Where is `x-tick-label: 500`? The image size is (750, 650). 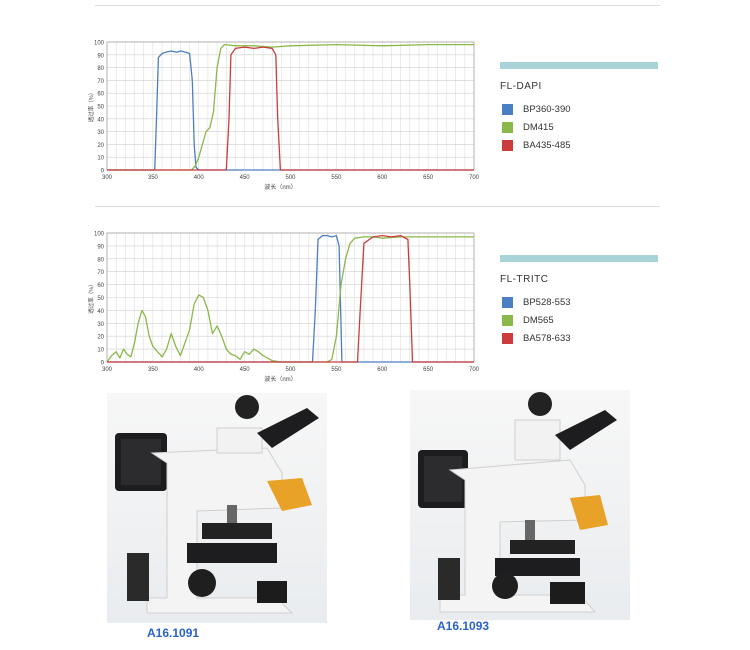 x-tick-label: 500 is located at coordinates (290, 370).